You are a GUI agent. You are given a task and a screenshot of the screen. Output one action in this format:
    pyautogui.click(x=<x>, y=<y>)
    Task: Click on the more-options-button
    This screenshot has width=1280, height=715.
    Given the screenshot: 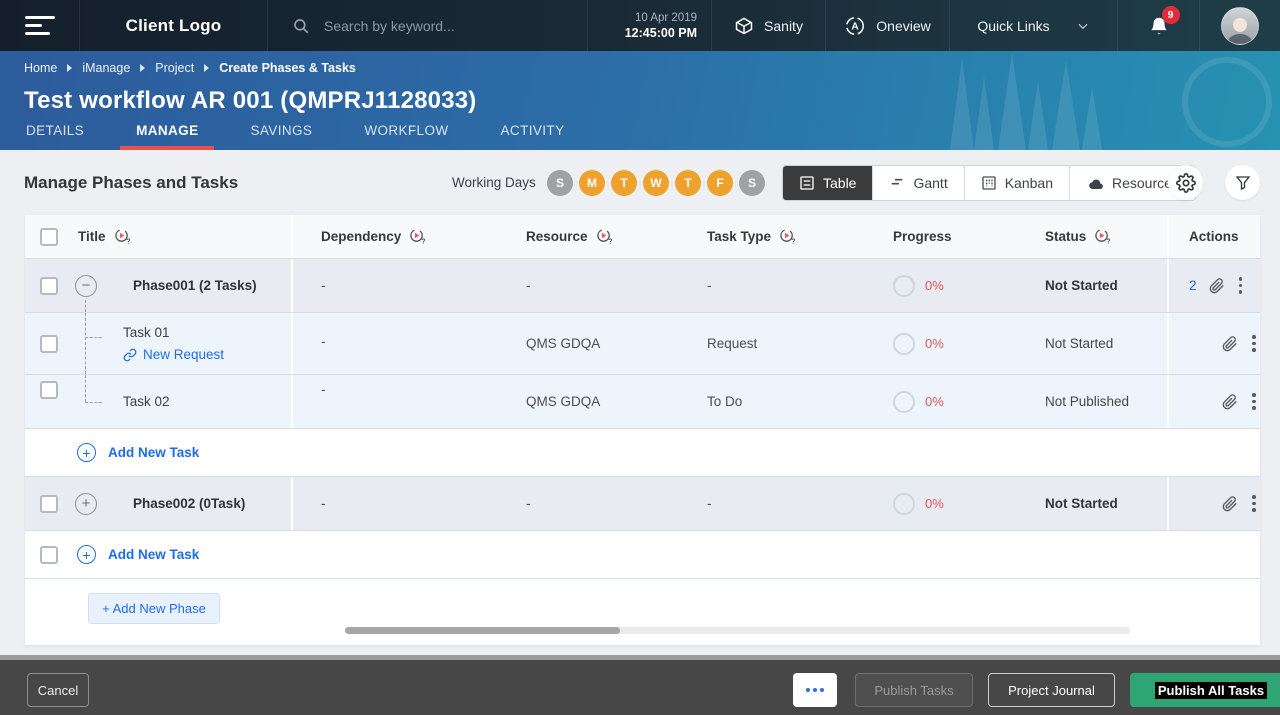 What is the action you would take?
    pyautogui.click(x=815, y=690)
    